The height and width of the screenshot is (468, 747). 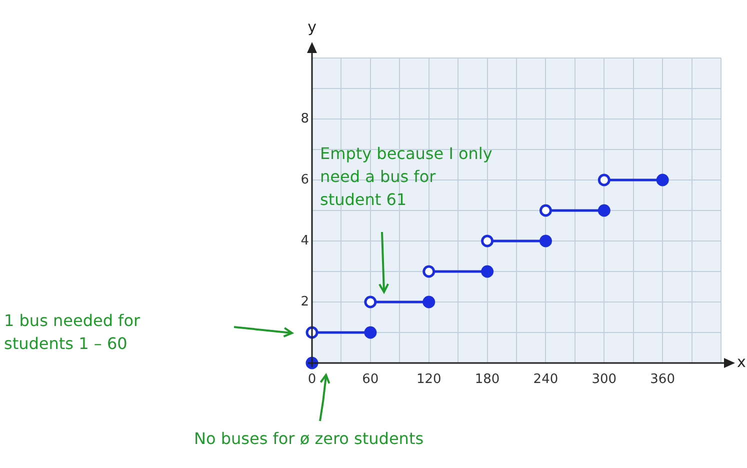 I want to click on x-axis-title: x, so click(x=741, y=361).